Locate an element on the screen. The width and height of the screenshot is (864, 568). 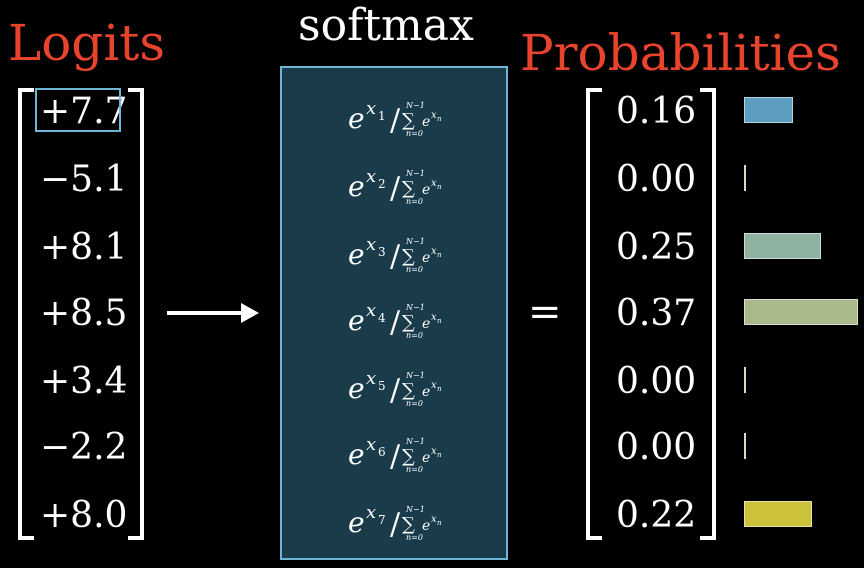
softmax-formula: e x 2/N−1 ∑ n=0 e x n is located at coordinates (396, 184).